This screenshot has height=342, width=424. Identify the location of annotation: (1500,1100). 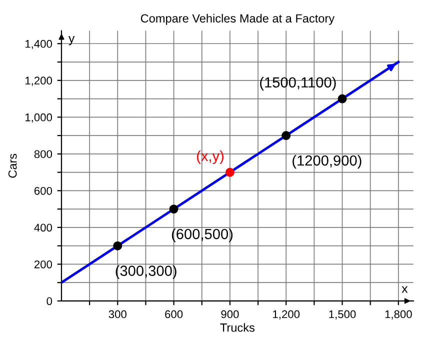
(298, 83).